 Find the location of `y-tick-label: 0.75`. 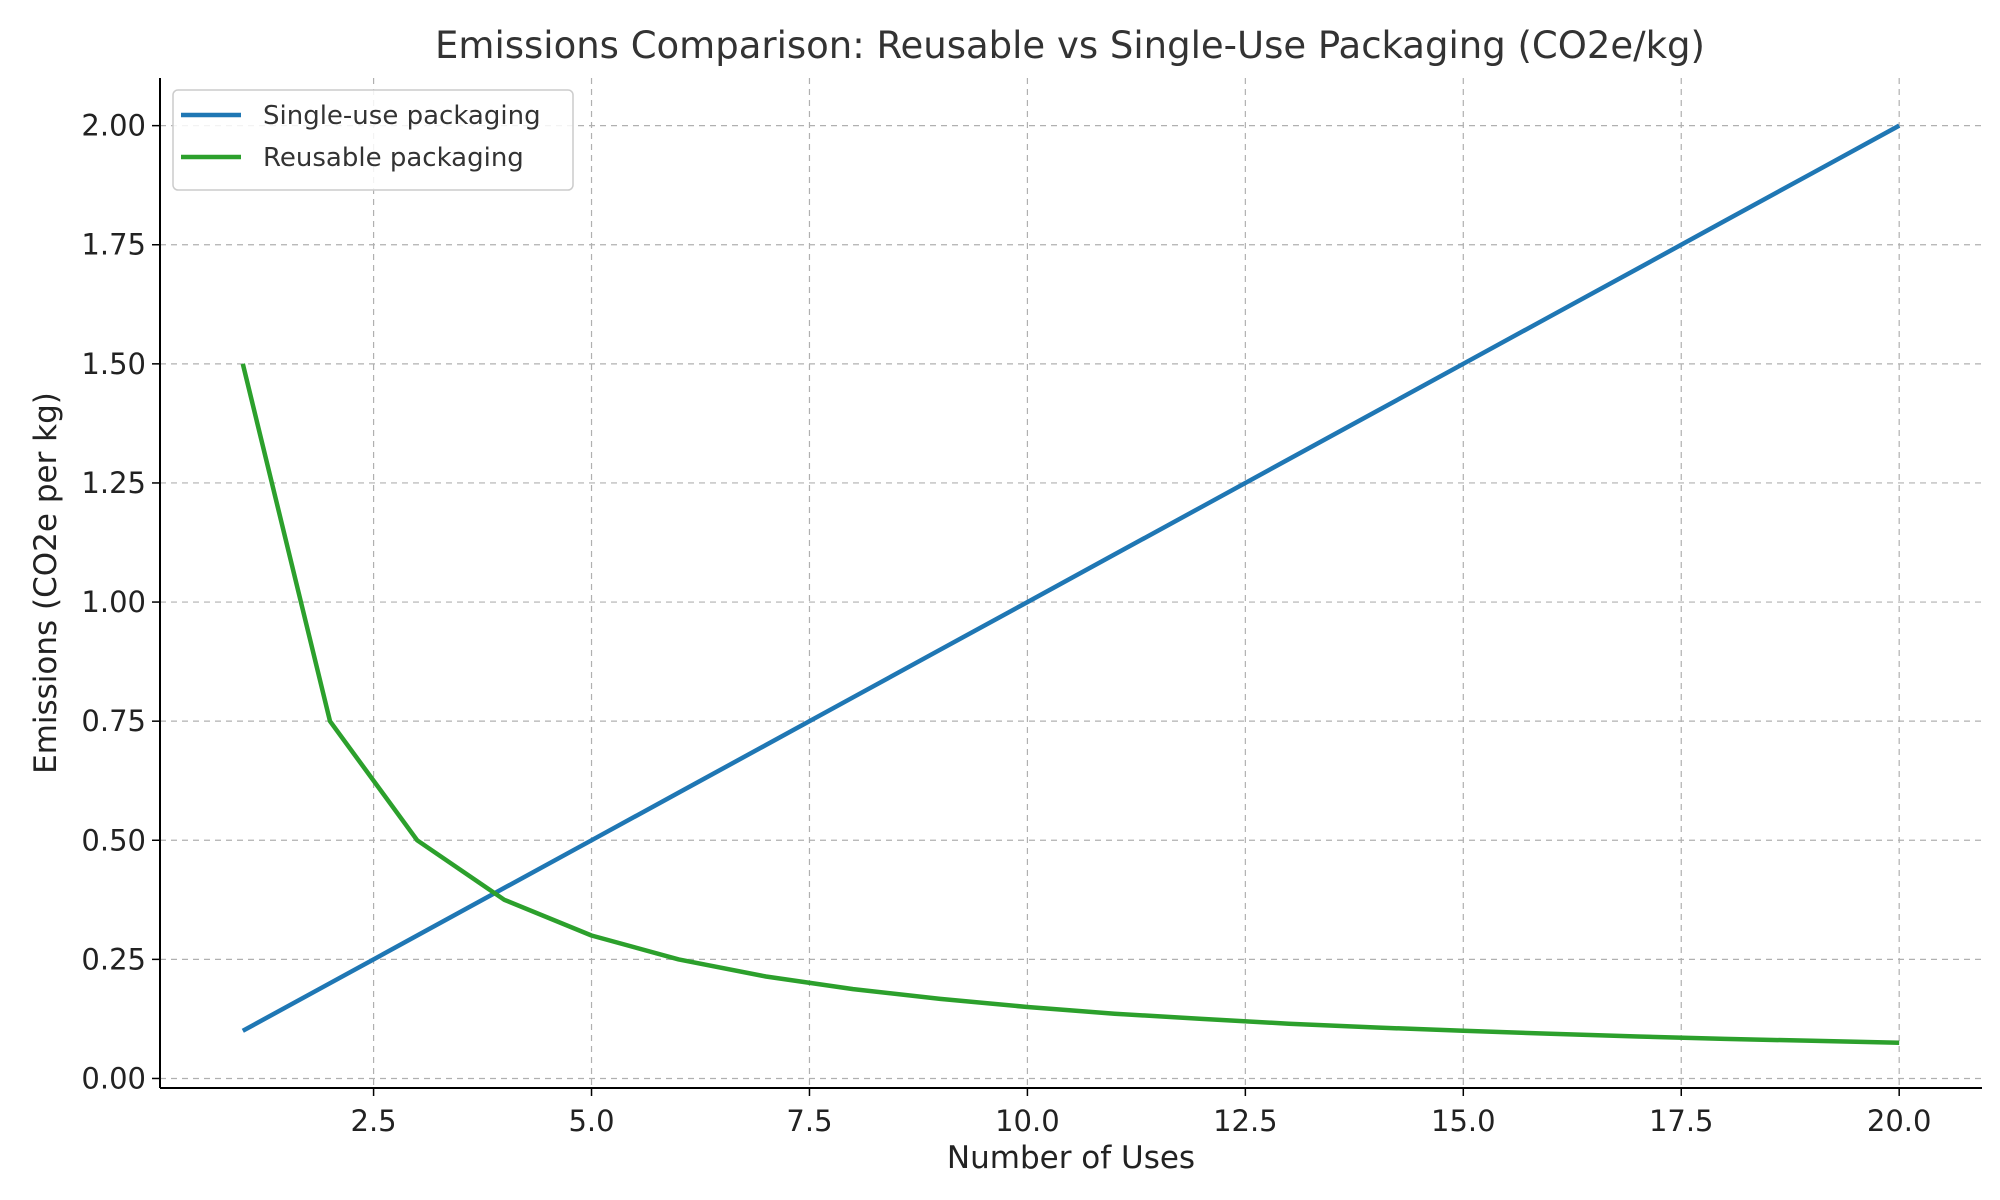

y-tick-label: 0.75 is located at coordinates (113, 721).